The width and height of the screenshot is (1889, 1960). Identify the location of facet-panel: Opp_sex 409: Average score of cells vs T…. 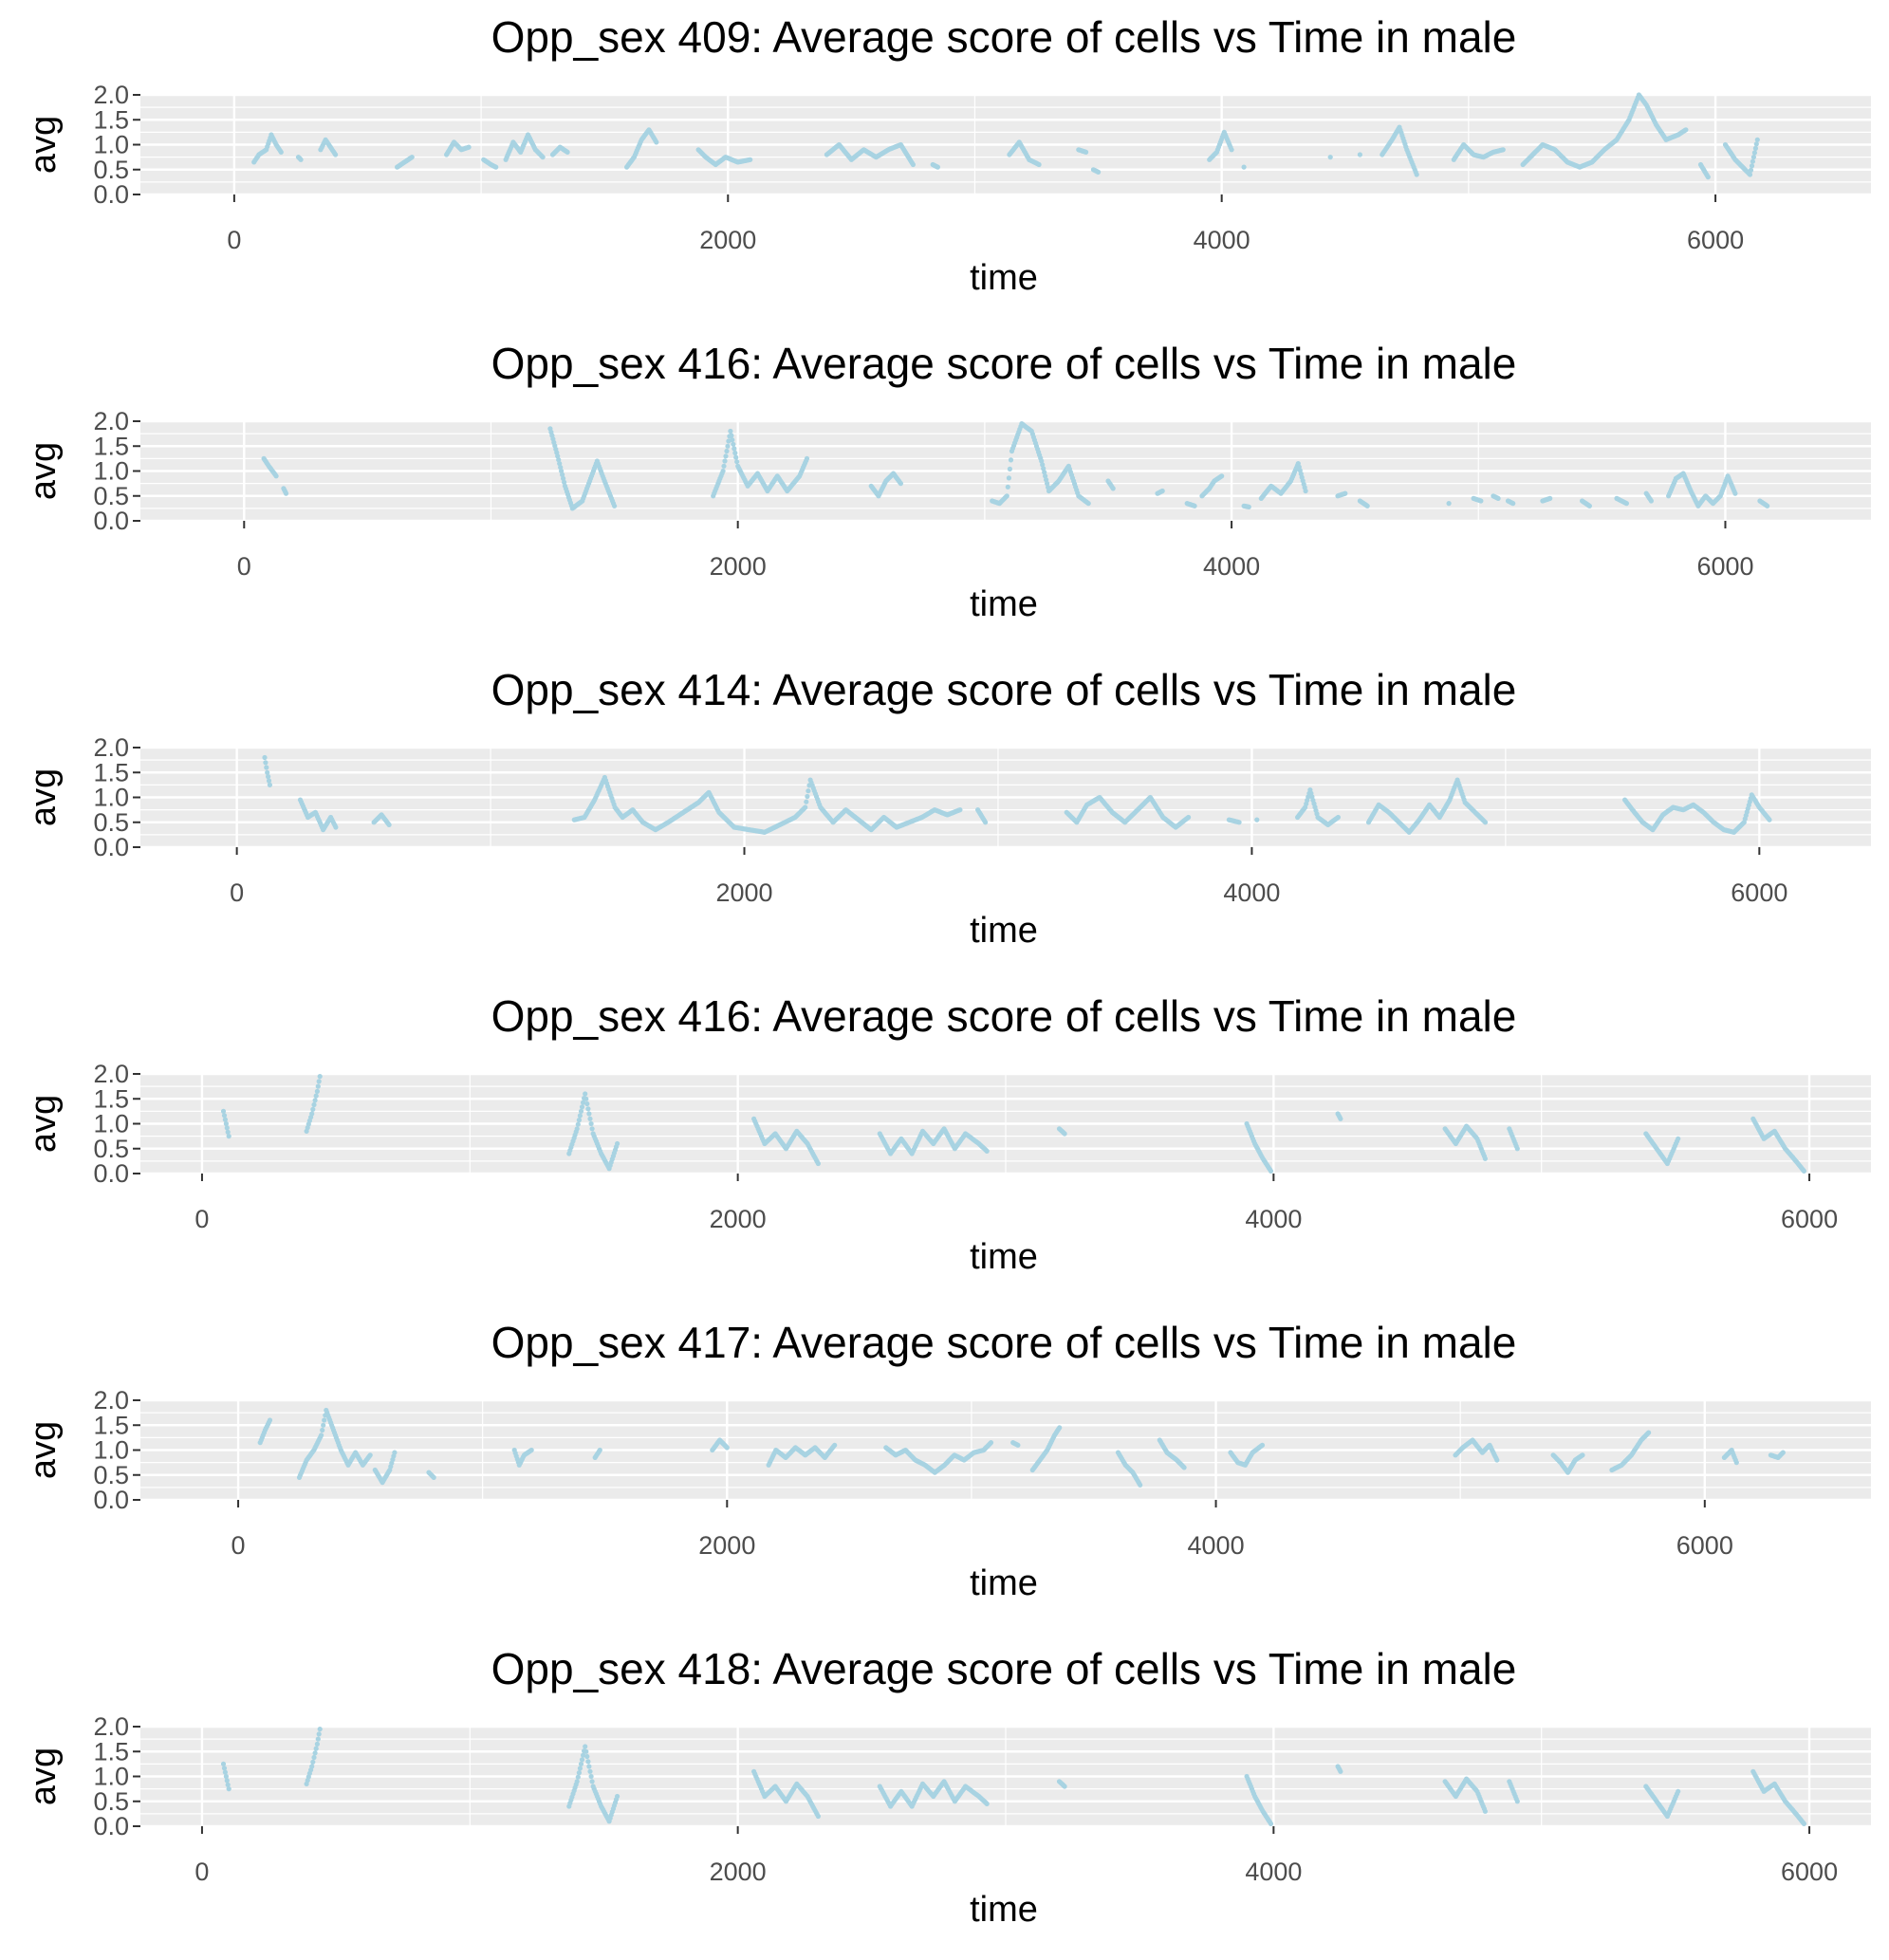
(948, 155).